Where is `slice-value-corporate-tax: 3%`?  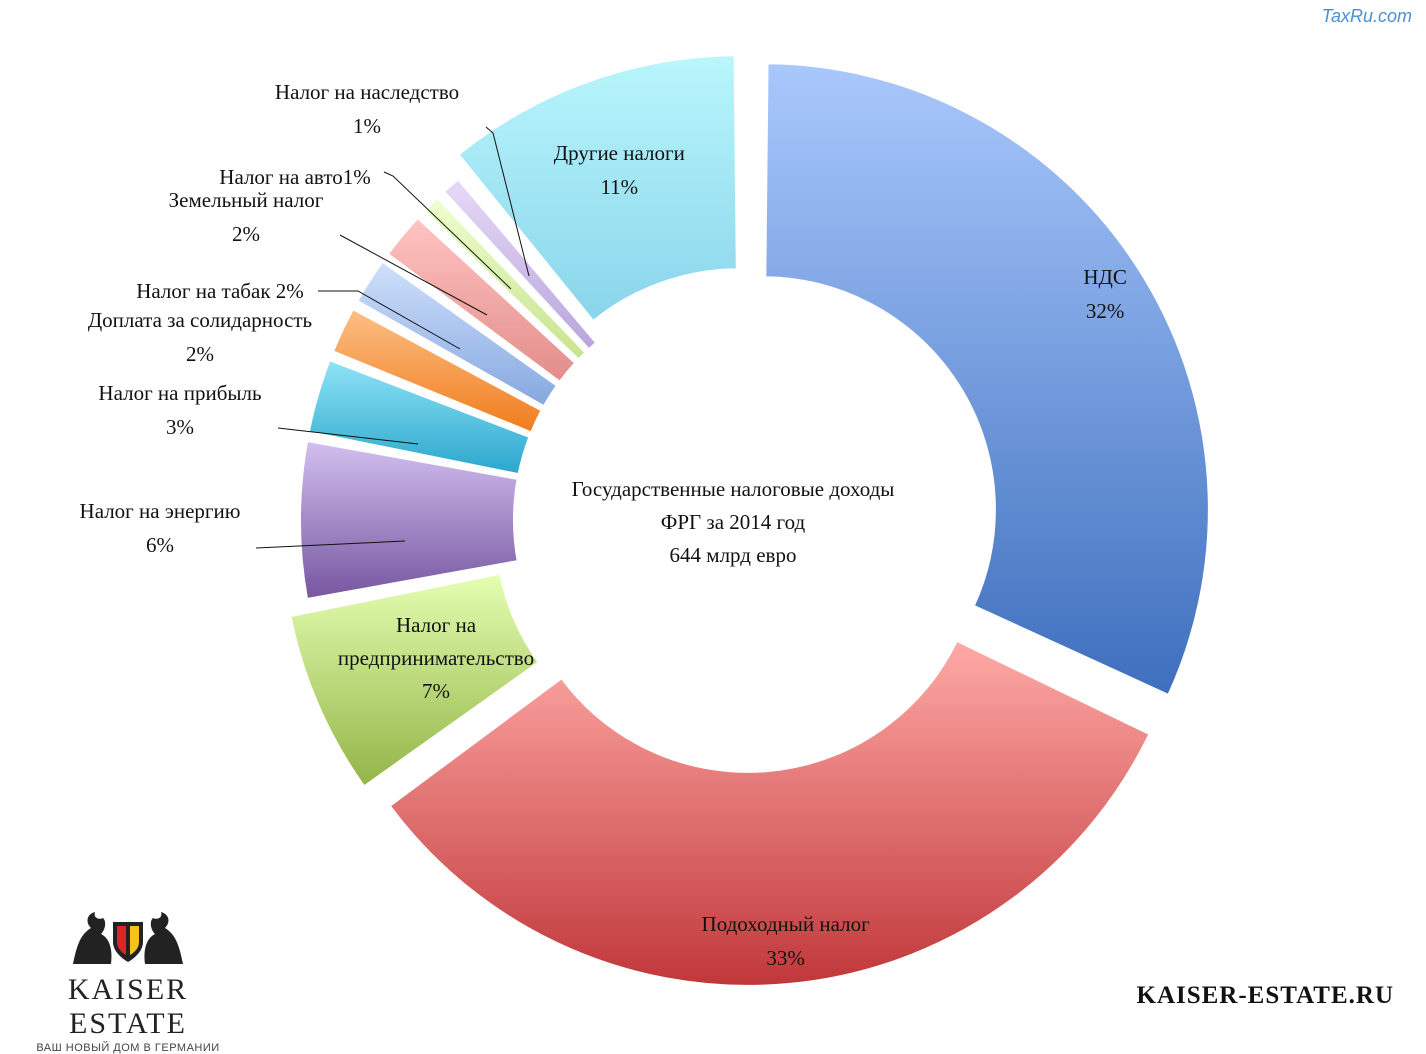
slice-value-corporate-tax: 3% is located at coordinates (180, 427).